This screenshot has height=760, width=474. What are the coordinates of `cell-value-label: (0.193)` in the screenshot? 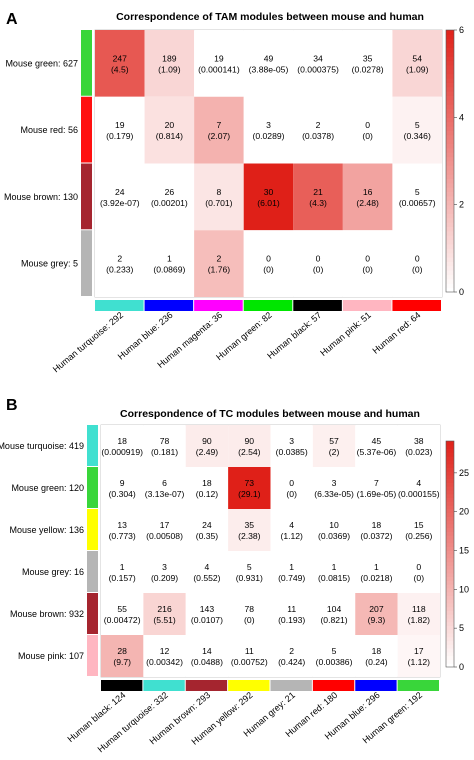 It's located at (291, 620).